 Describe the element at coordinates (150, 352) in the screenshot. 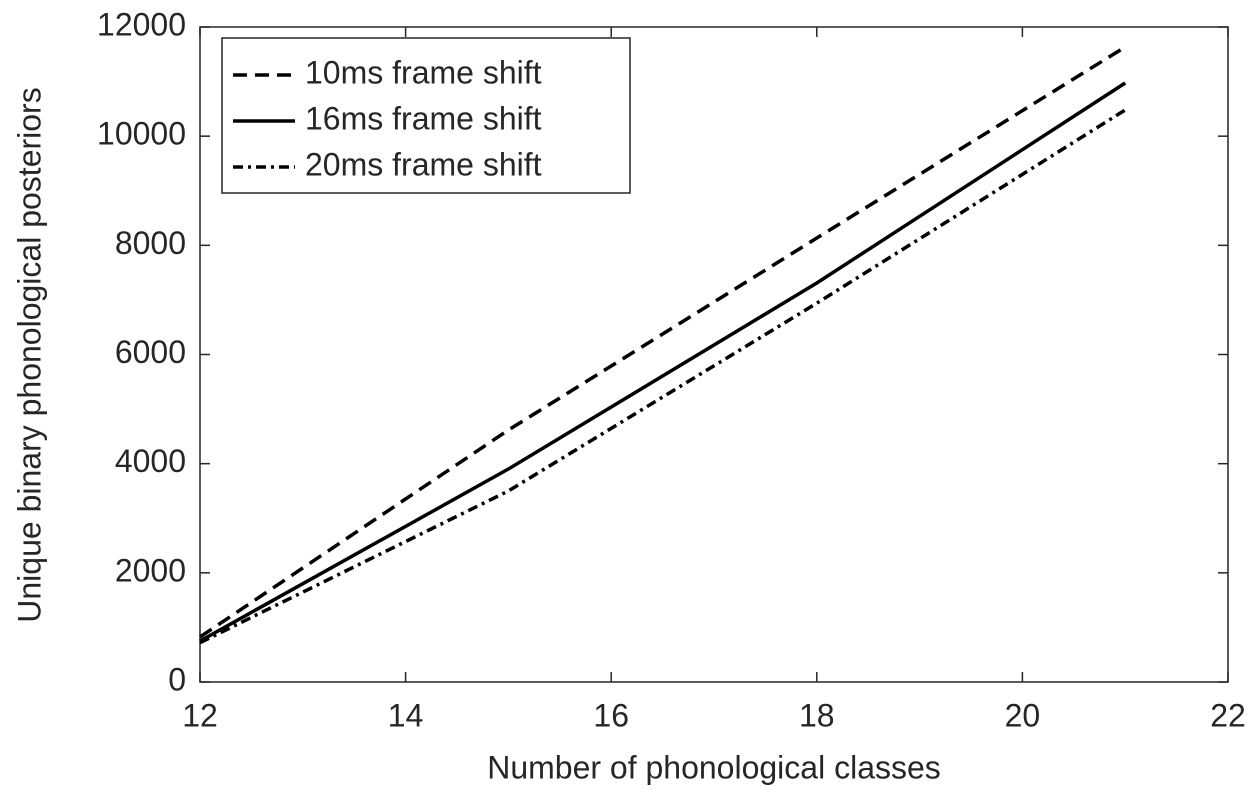

I see `y-tick-label: 6000` at that location.